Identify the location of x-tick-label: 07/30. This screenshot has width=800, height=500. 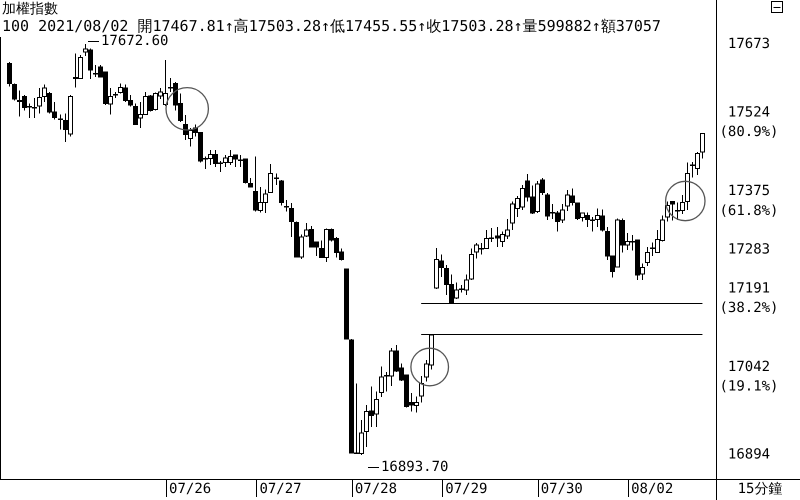
(561, 489).